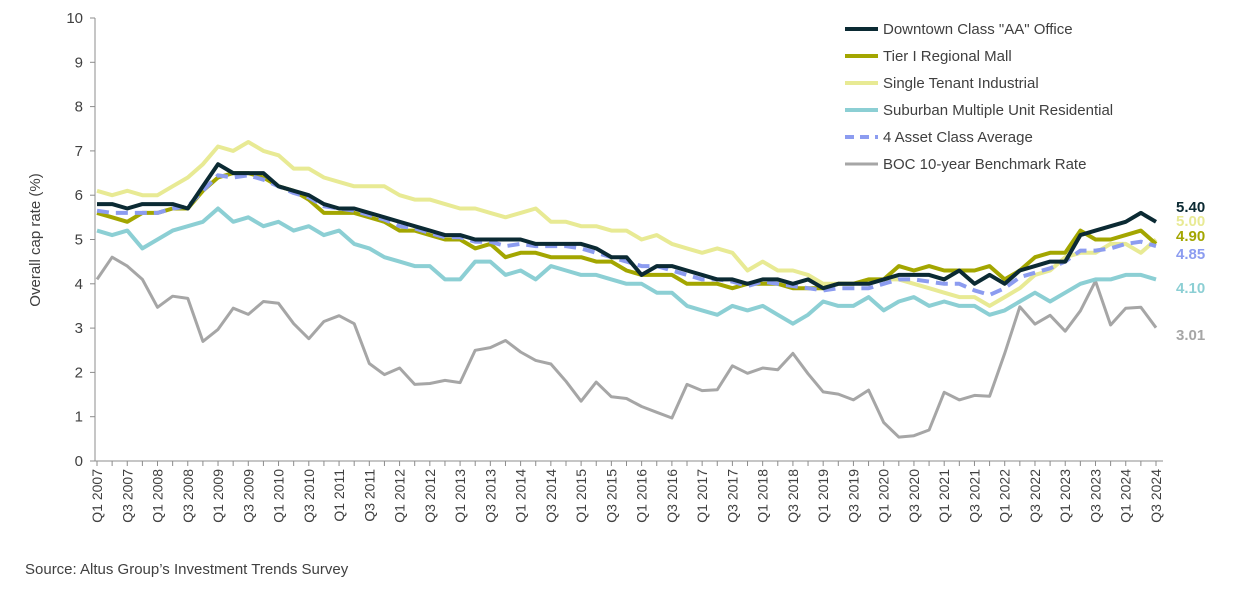 This screenshot has height=598, width=1249. Describe the element at coordinates (218, 496) in the screenshot. I see `x-tick-label: Q1 2009` at that location.